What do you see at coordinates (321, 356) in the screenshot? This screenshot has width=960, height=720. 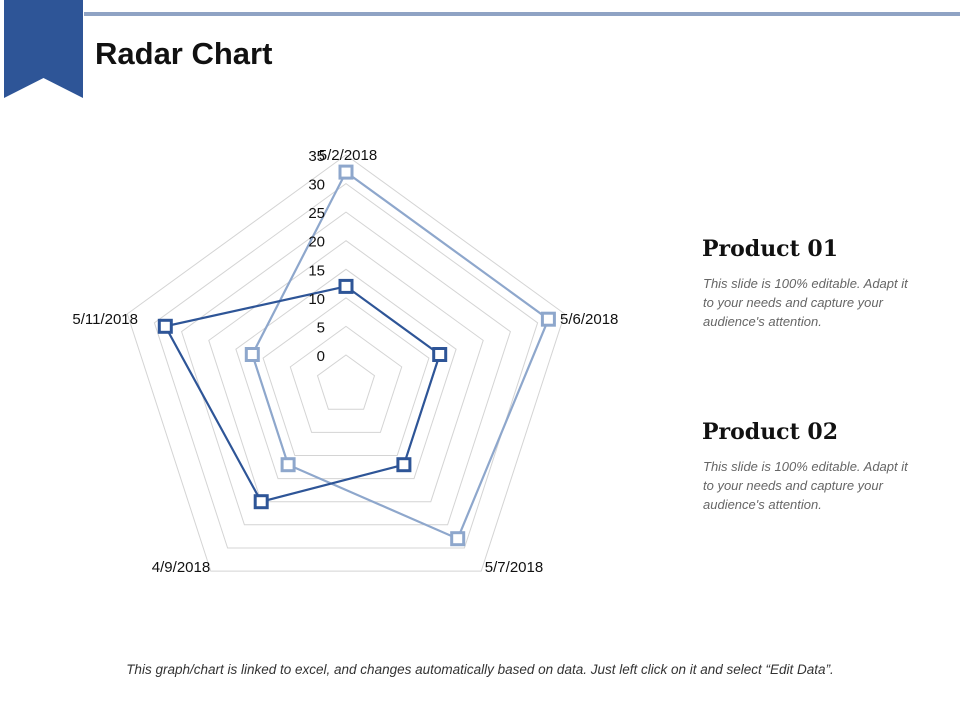 I see `tick-label-0: 0` at bounding box center [321, 356].